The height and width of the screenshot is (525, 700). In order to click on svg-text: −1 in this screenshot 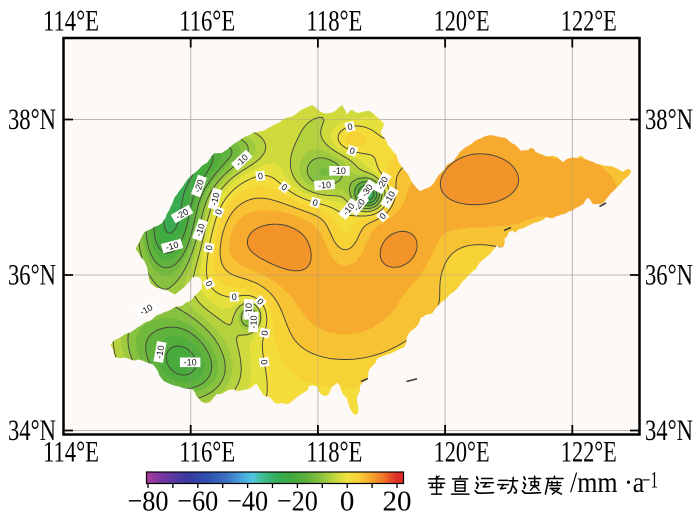, I will do `click(650, 480)`.